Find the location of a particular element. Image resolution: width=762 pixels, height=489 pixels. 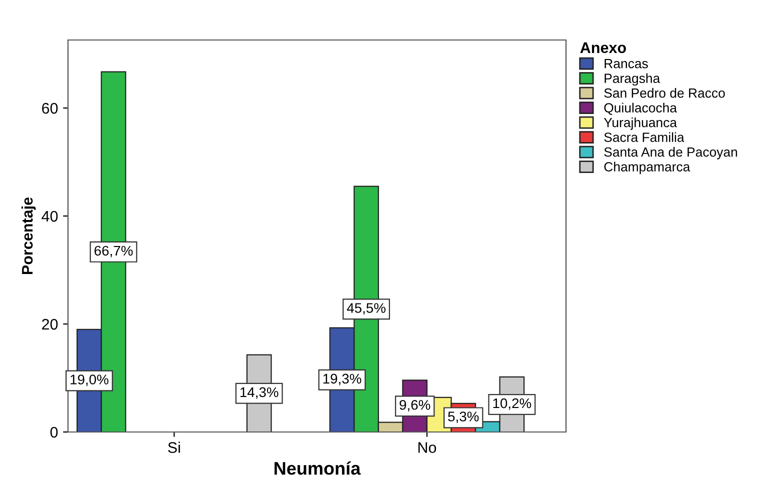

legend-label: Yurajhuanca is located at coordinates (640, 124).